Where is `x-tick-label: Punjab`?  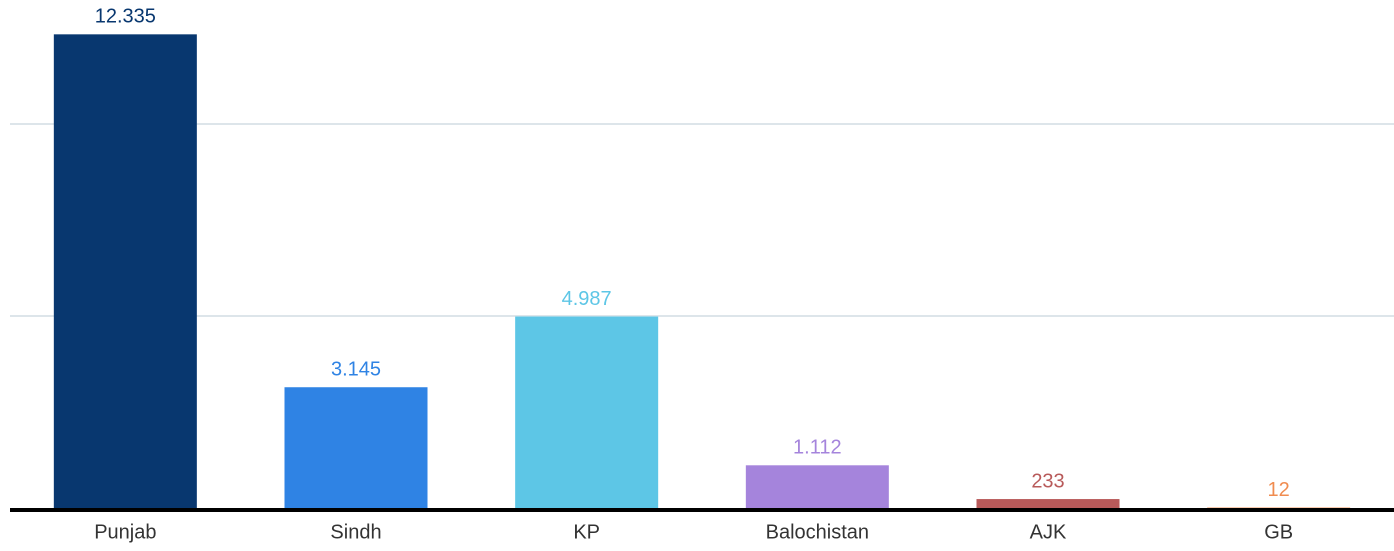
x-tick-label: Punjab is located at coordinates (125, 532).